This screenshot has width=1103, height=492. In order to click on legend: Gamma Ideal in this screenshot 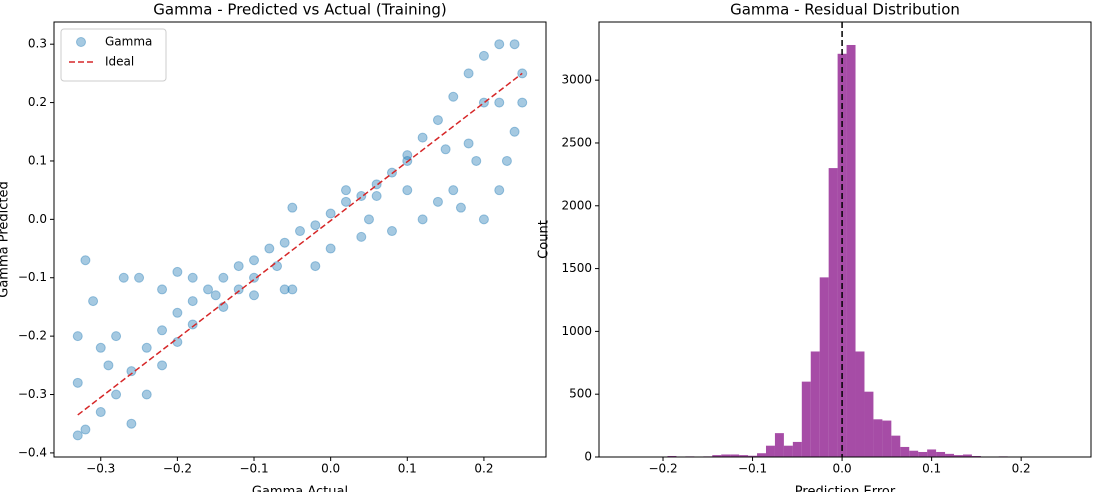, I will do `click(113, 55)`.